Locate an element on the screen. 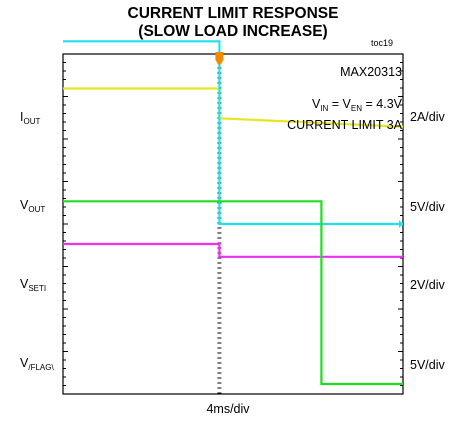  chart-title-line-1: CURRENT LIMIT RESPONSE is located at coordinates (233, 13).